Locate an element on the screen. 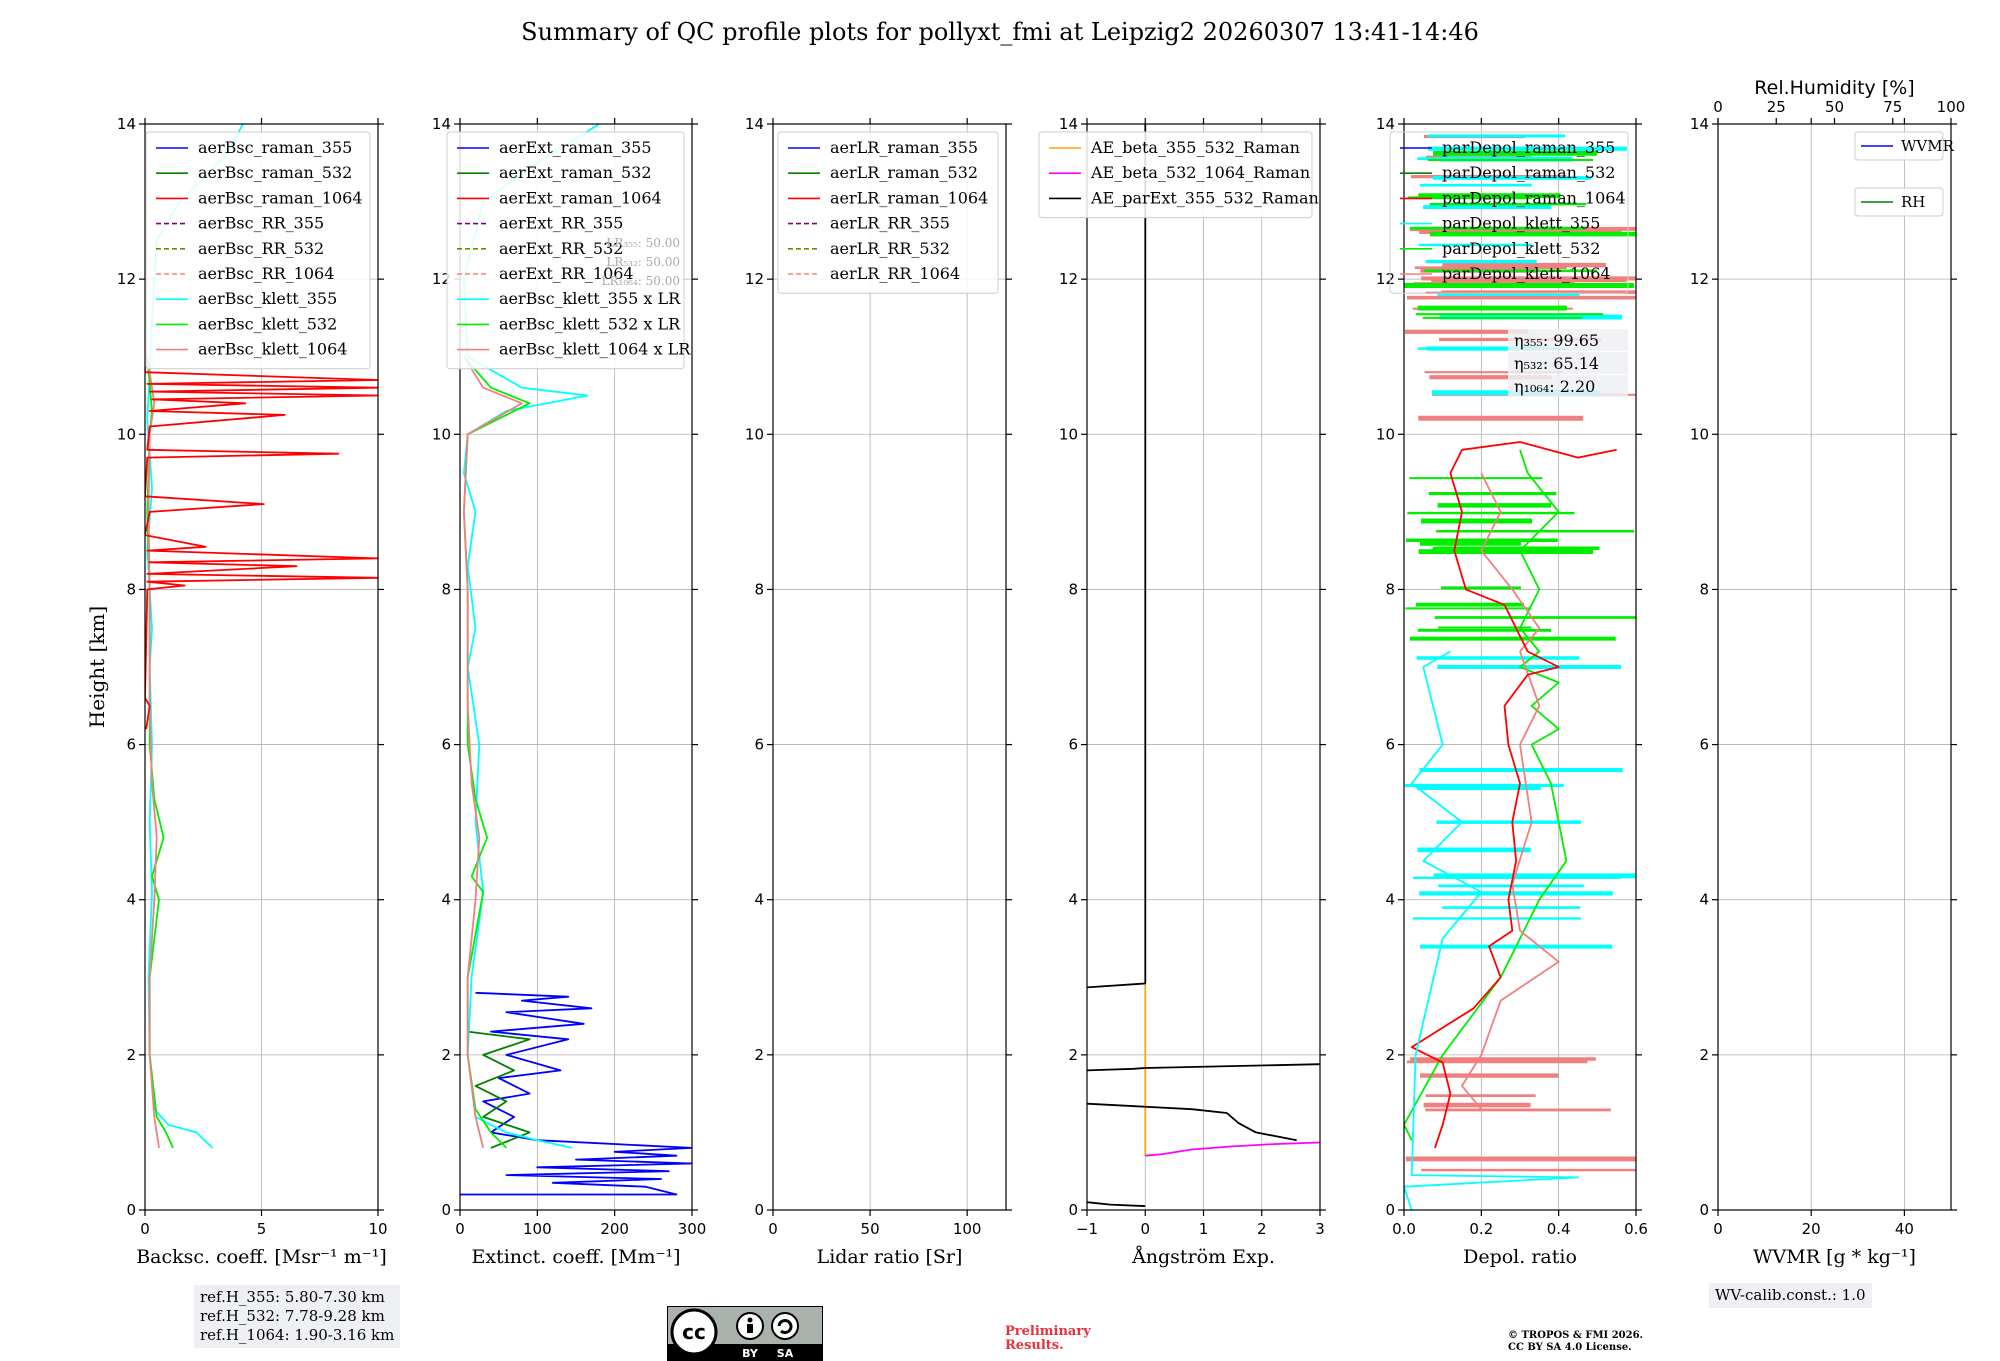  legend-label: parDepol_raman_355 is located at coordinates (1528, 147).